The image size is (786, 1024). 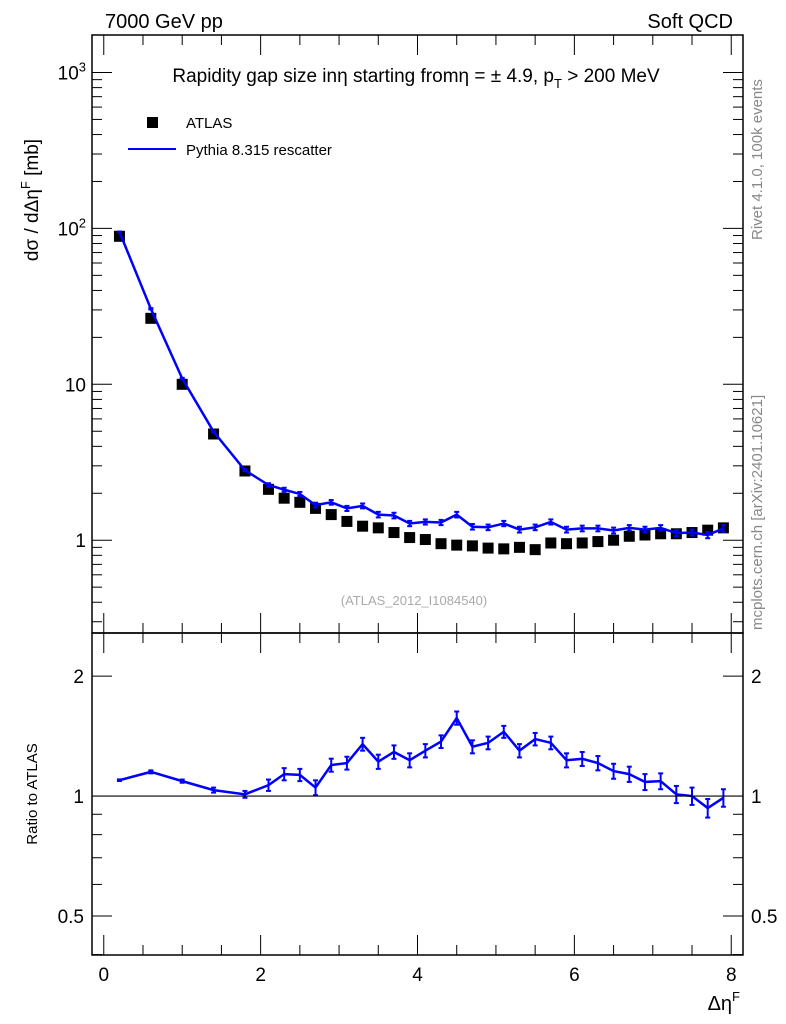 I want to click on analysis-watermark: (ATLAS_2012_I1084540), so click(x=414, y=600).